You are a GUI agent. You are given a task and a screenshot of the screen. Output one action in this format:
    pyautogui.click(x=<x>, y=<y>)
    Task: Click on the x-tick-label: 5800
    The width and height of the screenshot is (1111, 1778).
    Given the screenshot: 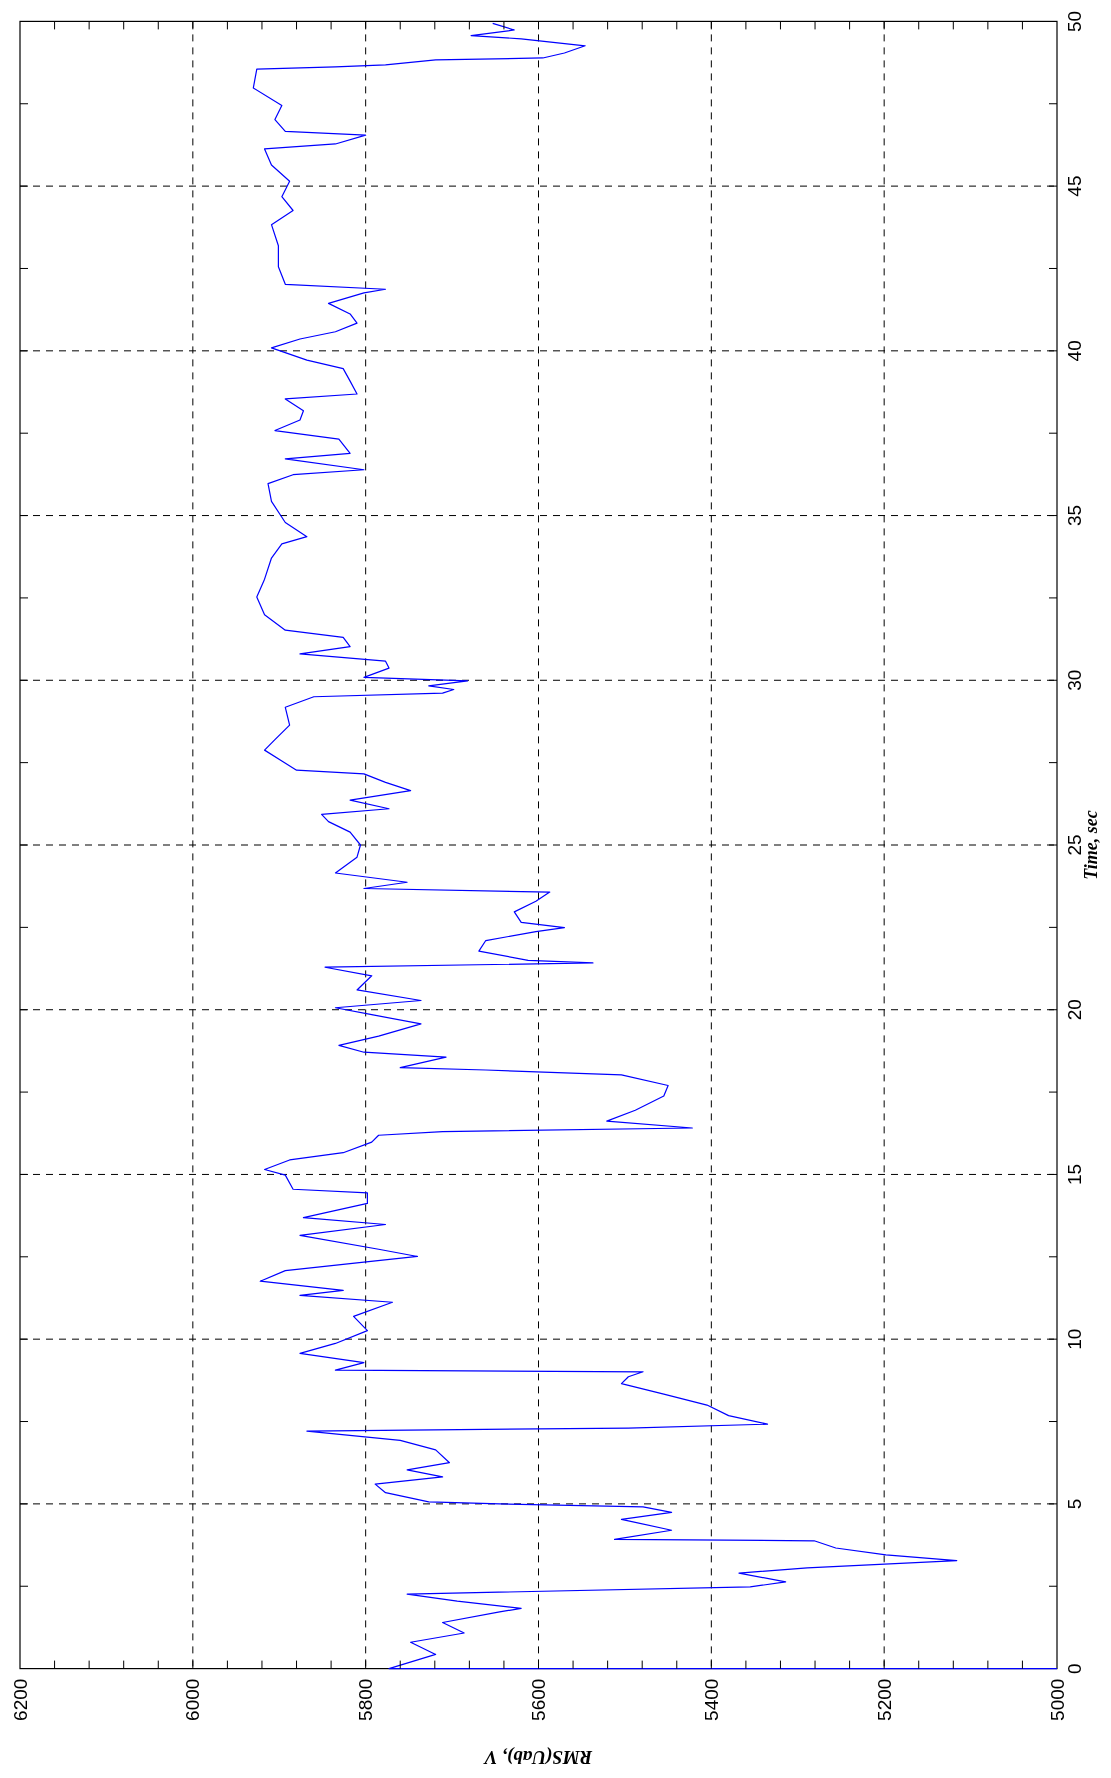 What is the action you would take?
    pyautogui.click(x=366, y=1699)
    